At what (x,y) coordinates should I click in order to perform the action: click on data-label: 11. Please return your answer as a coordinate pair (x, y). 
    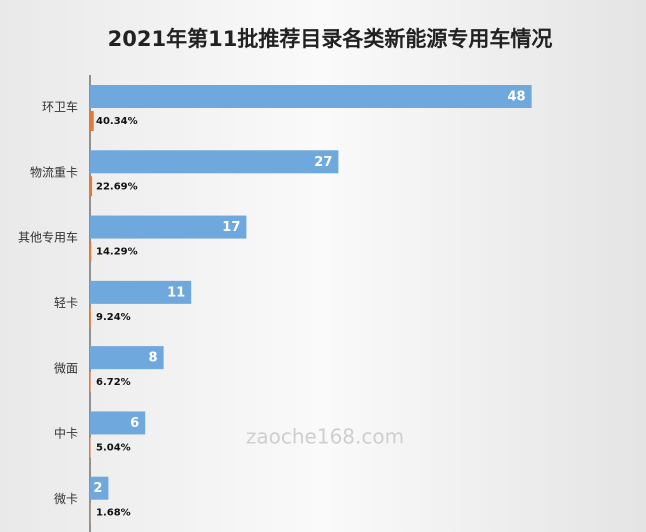
    Looking at the image, I should click on (176, 292).